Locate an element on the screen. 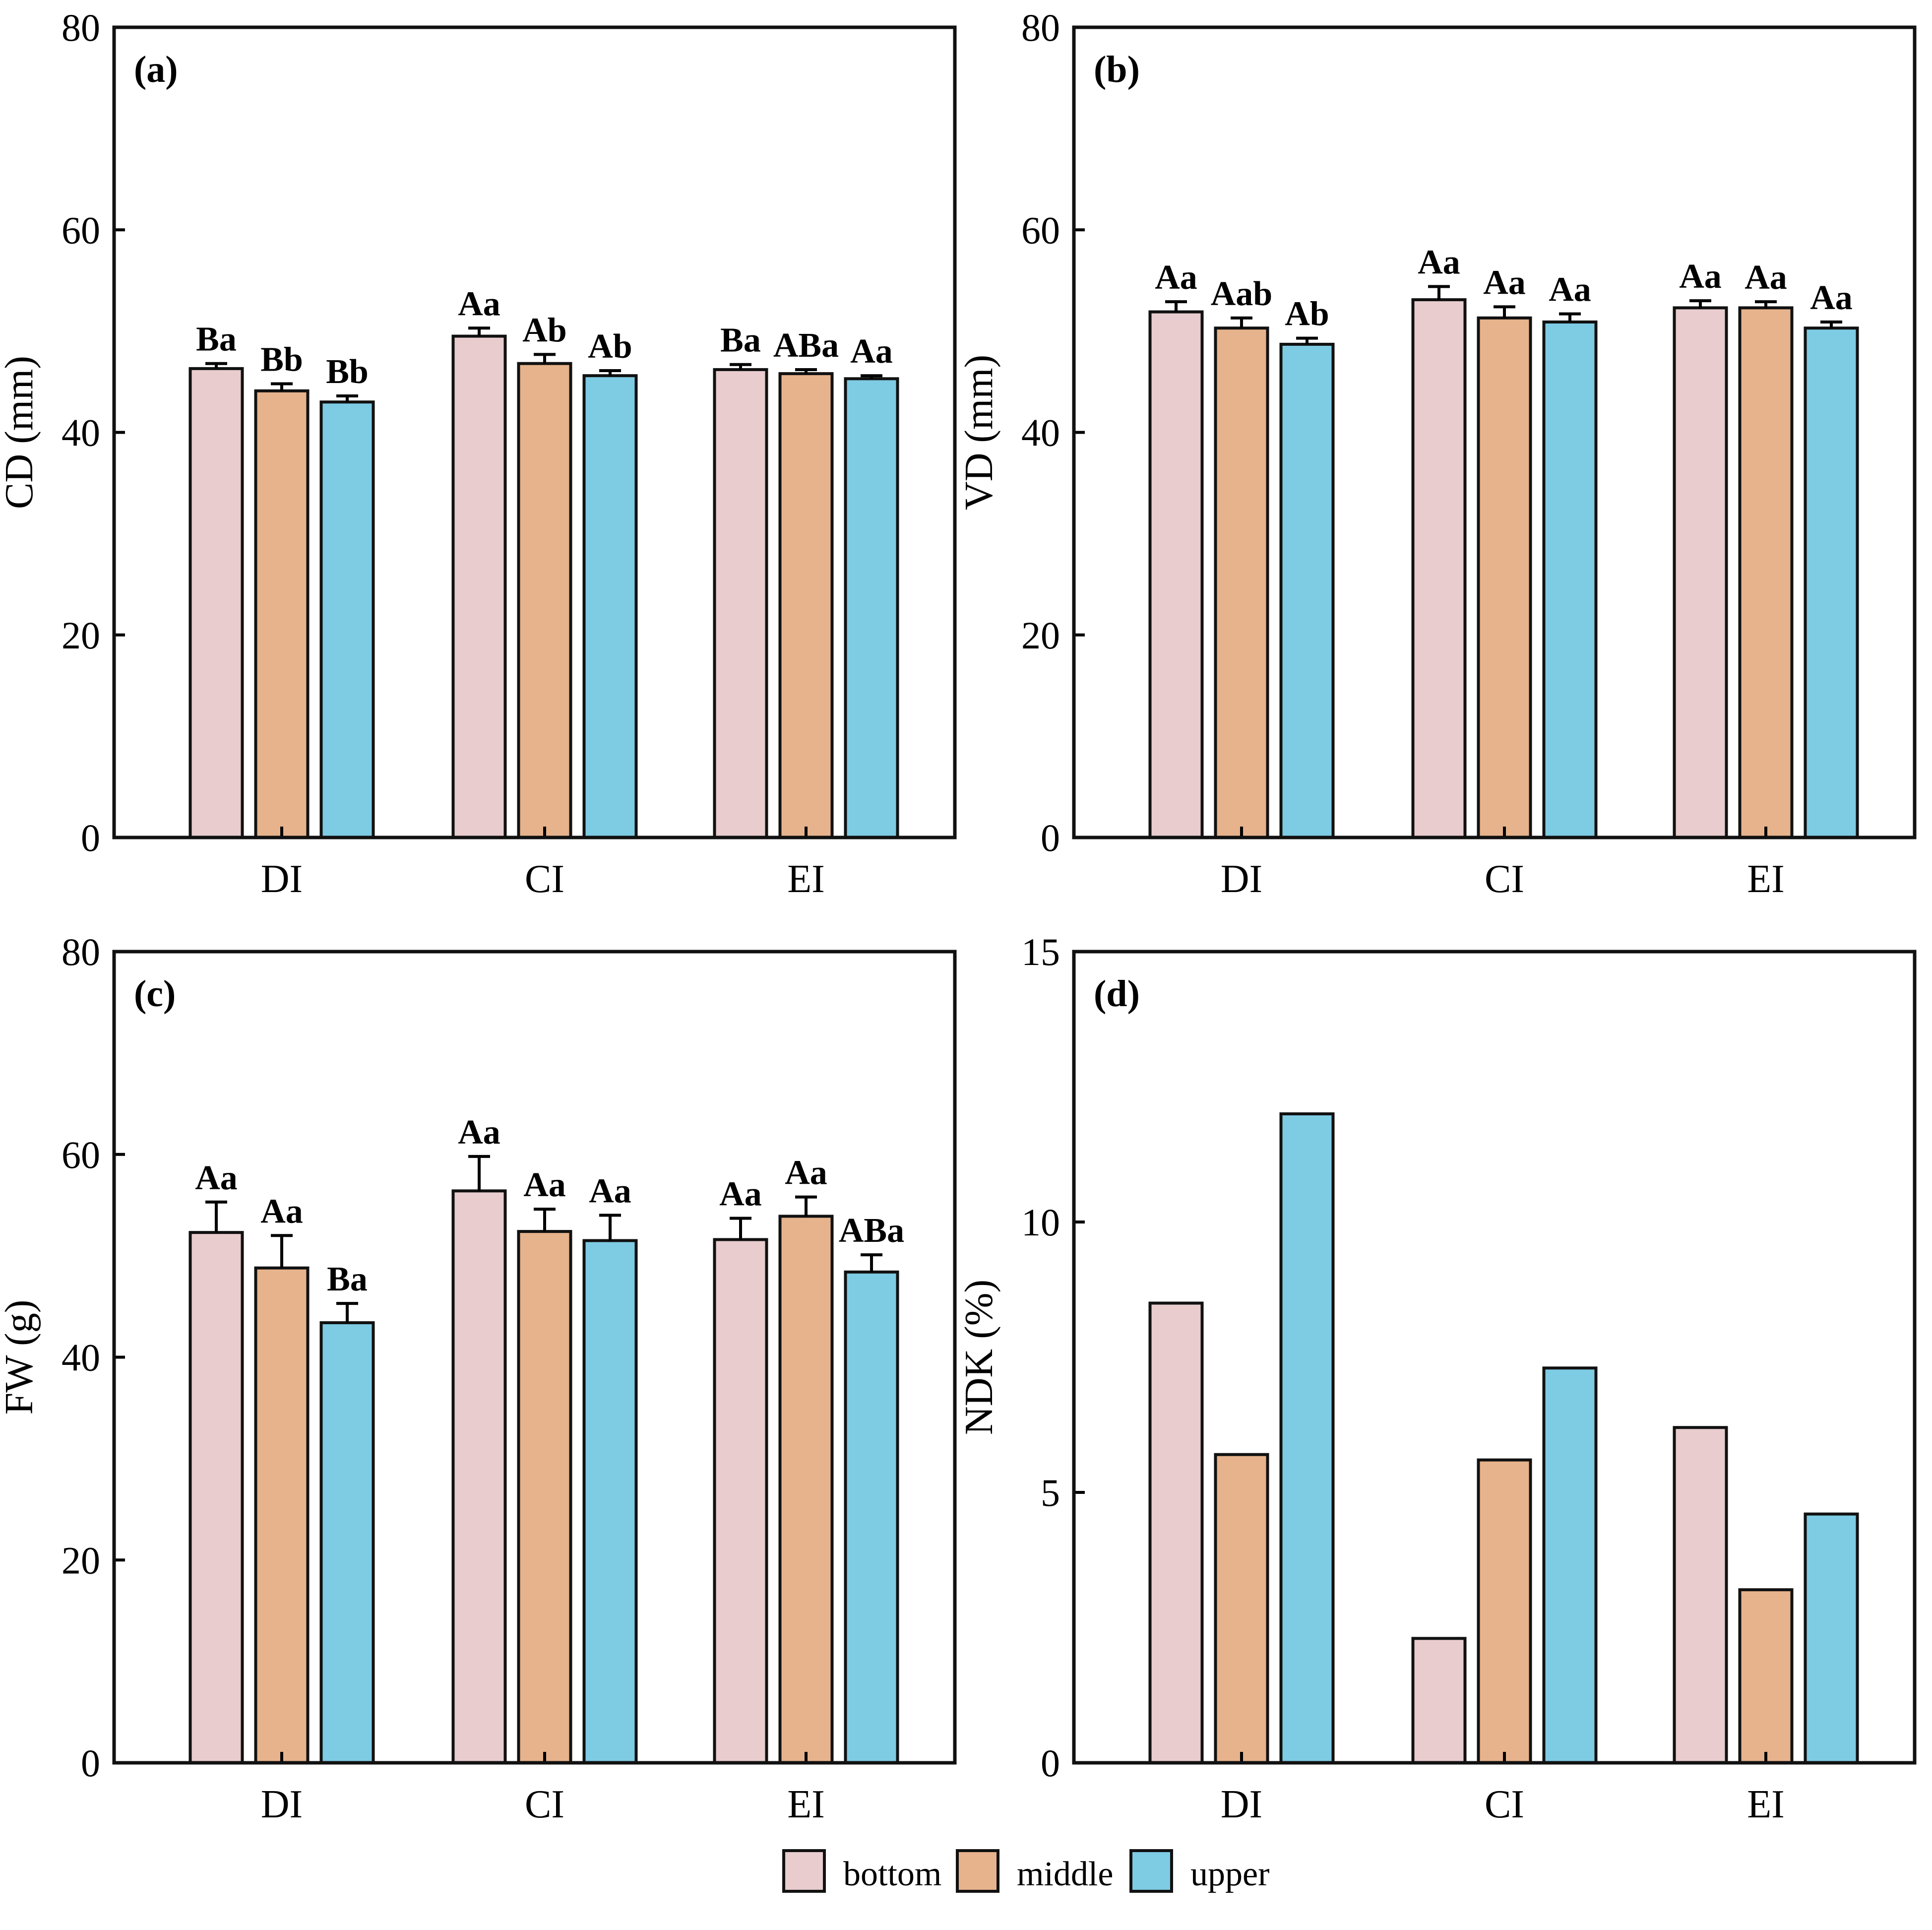 Image resolution: width=1932 pixels, height=1930 pixels. panel-label: (b) is located at coordinates (1117, 69).